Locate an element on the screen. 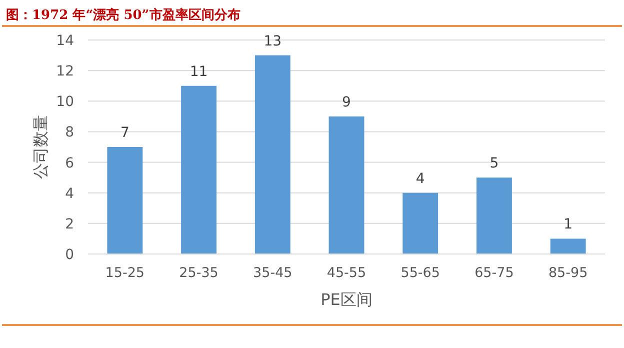 The width and height of the screenshot is (624, 348). x-tick-label: 35-45 is located at coordinates (272, 273).